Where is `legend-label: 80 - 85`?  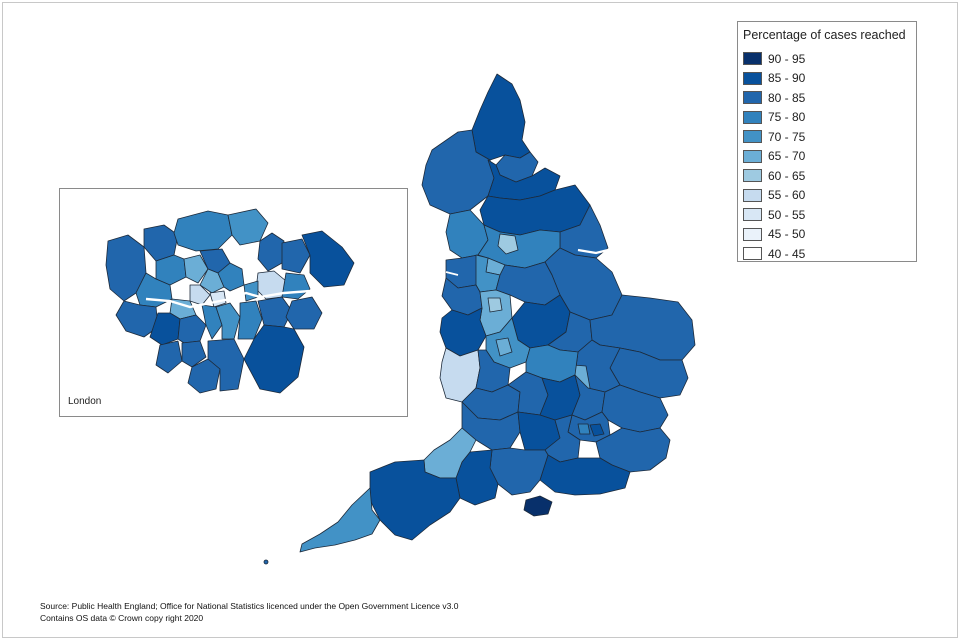 legend-label: 80 - 85 is located at coordinates (787, 97).